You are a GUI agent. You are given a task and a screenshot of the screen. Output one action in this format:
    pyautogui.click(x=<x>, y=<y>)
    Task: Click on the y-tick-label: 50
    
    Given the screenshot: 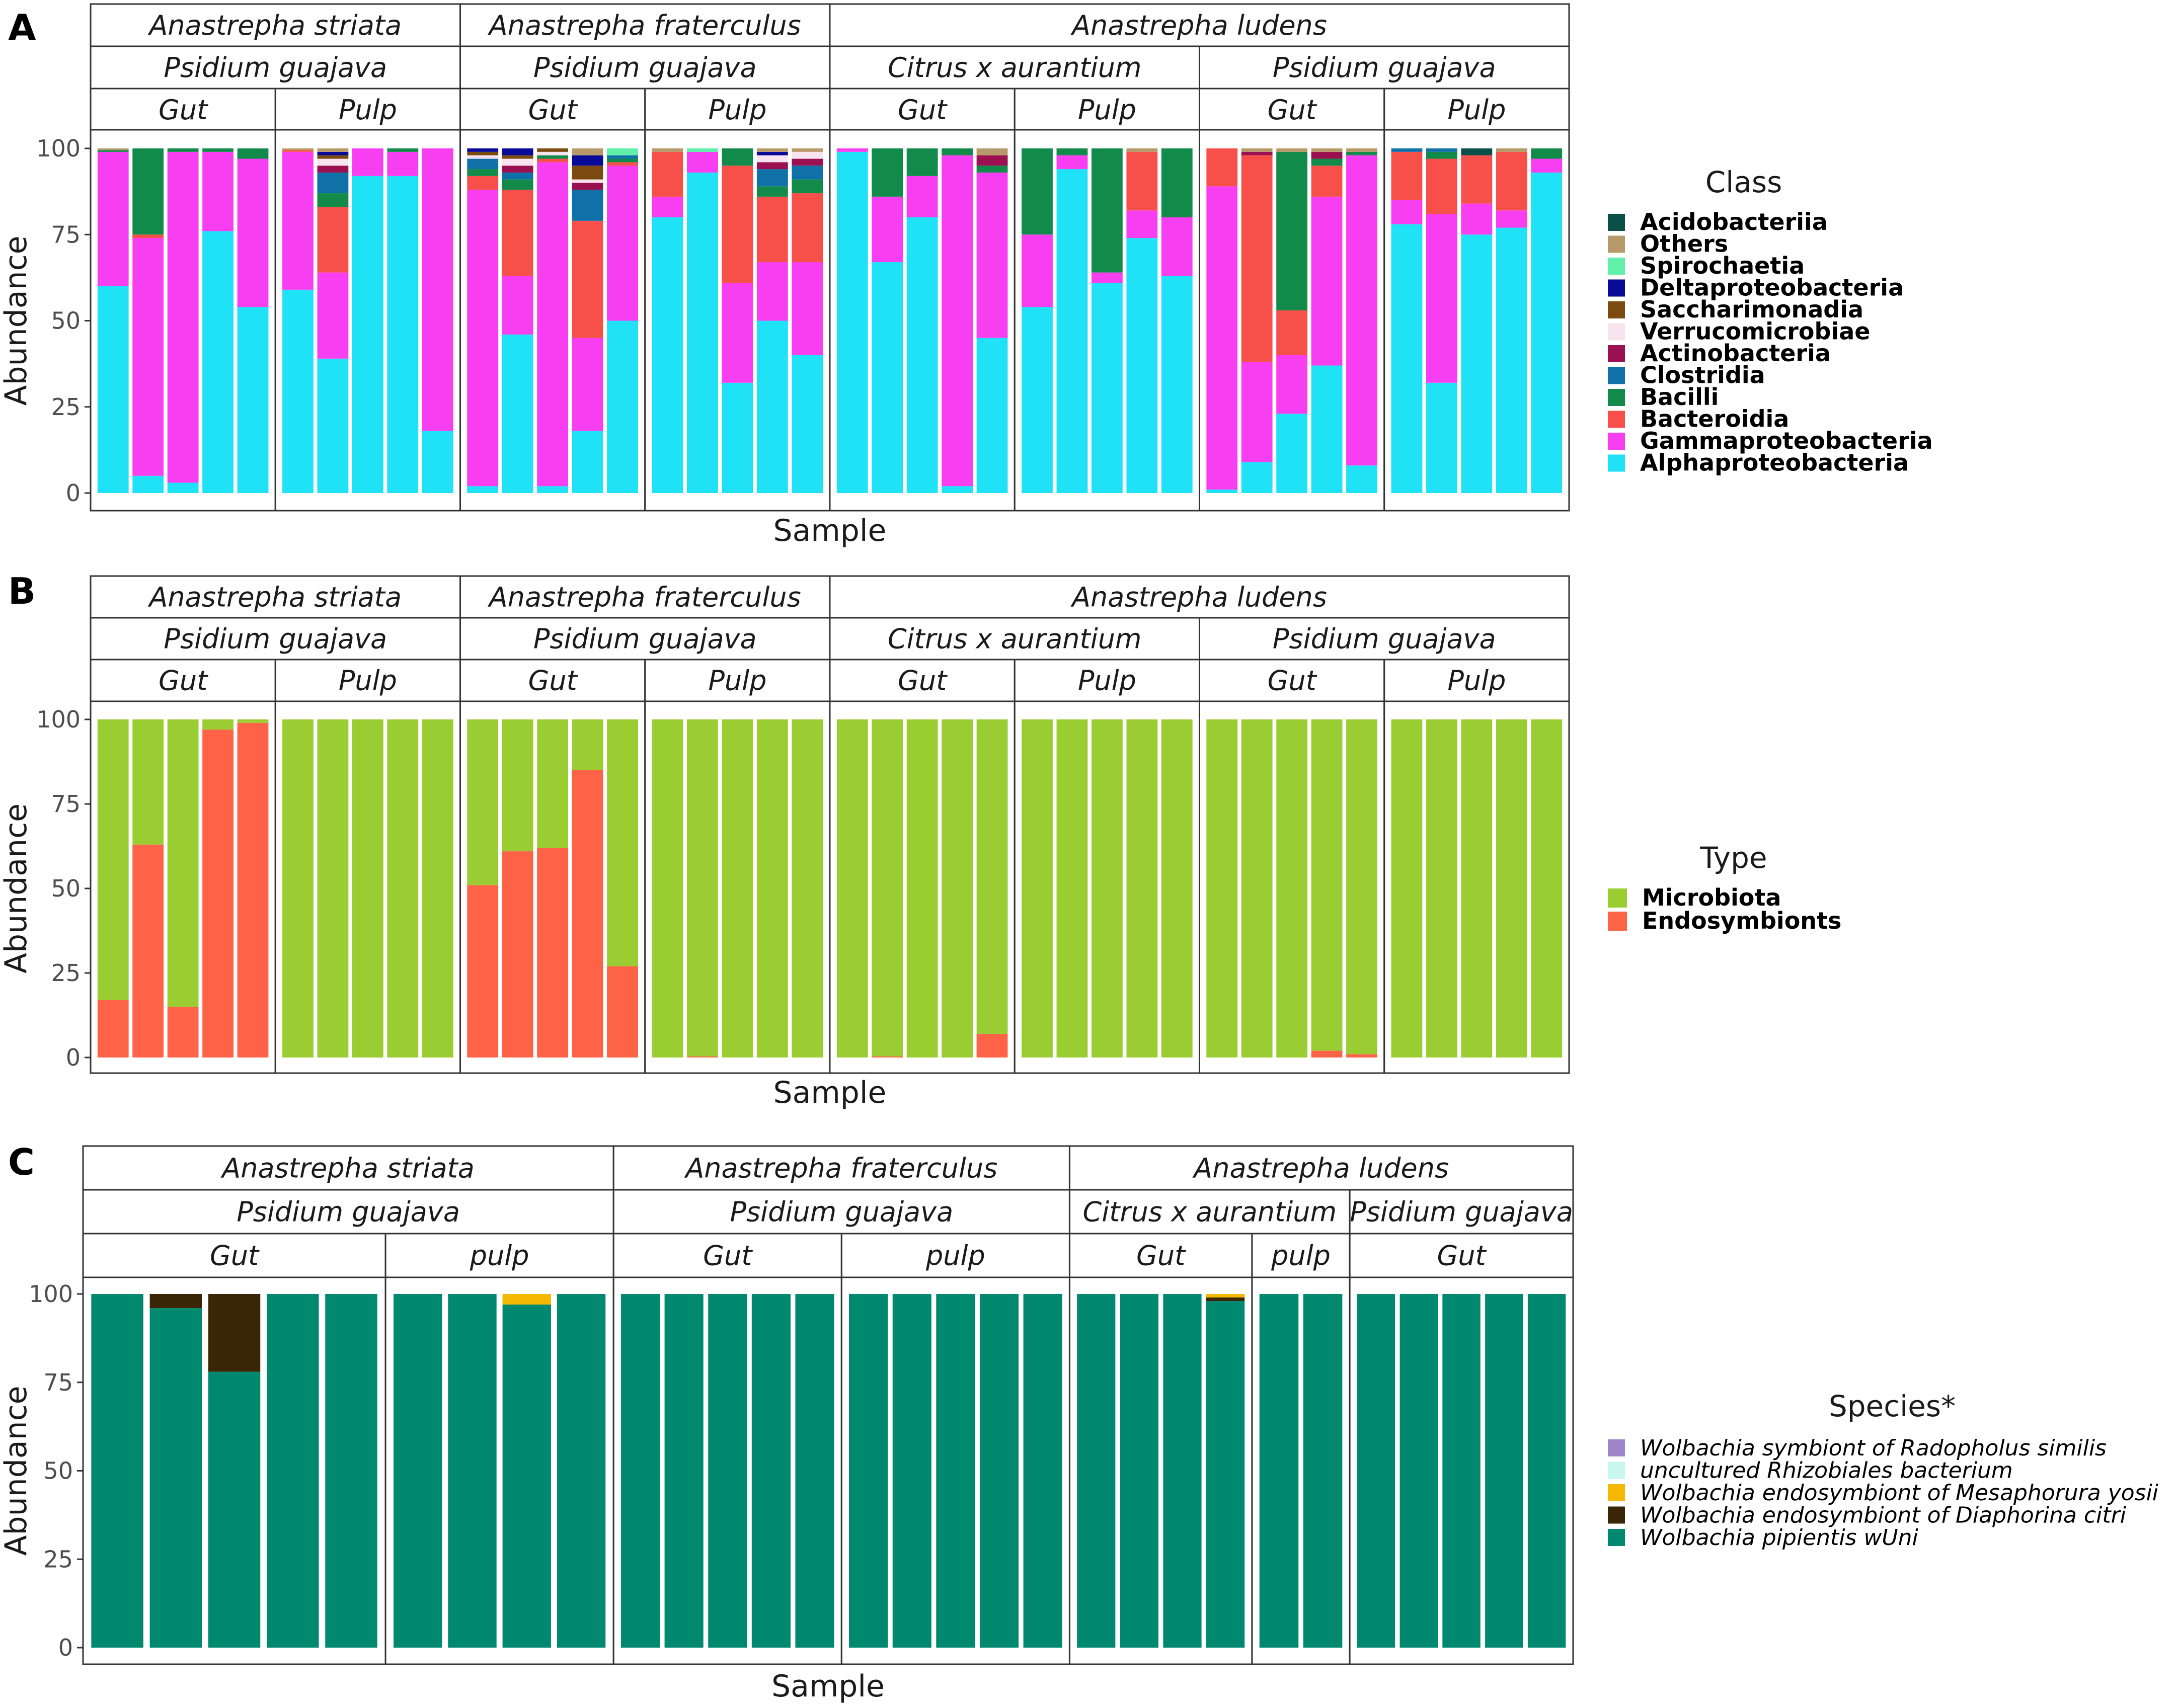 What is the action you would take?
    pyautogui.click(x=66, y=888)
    